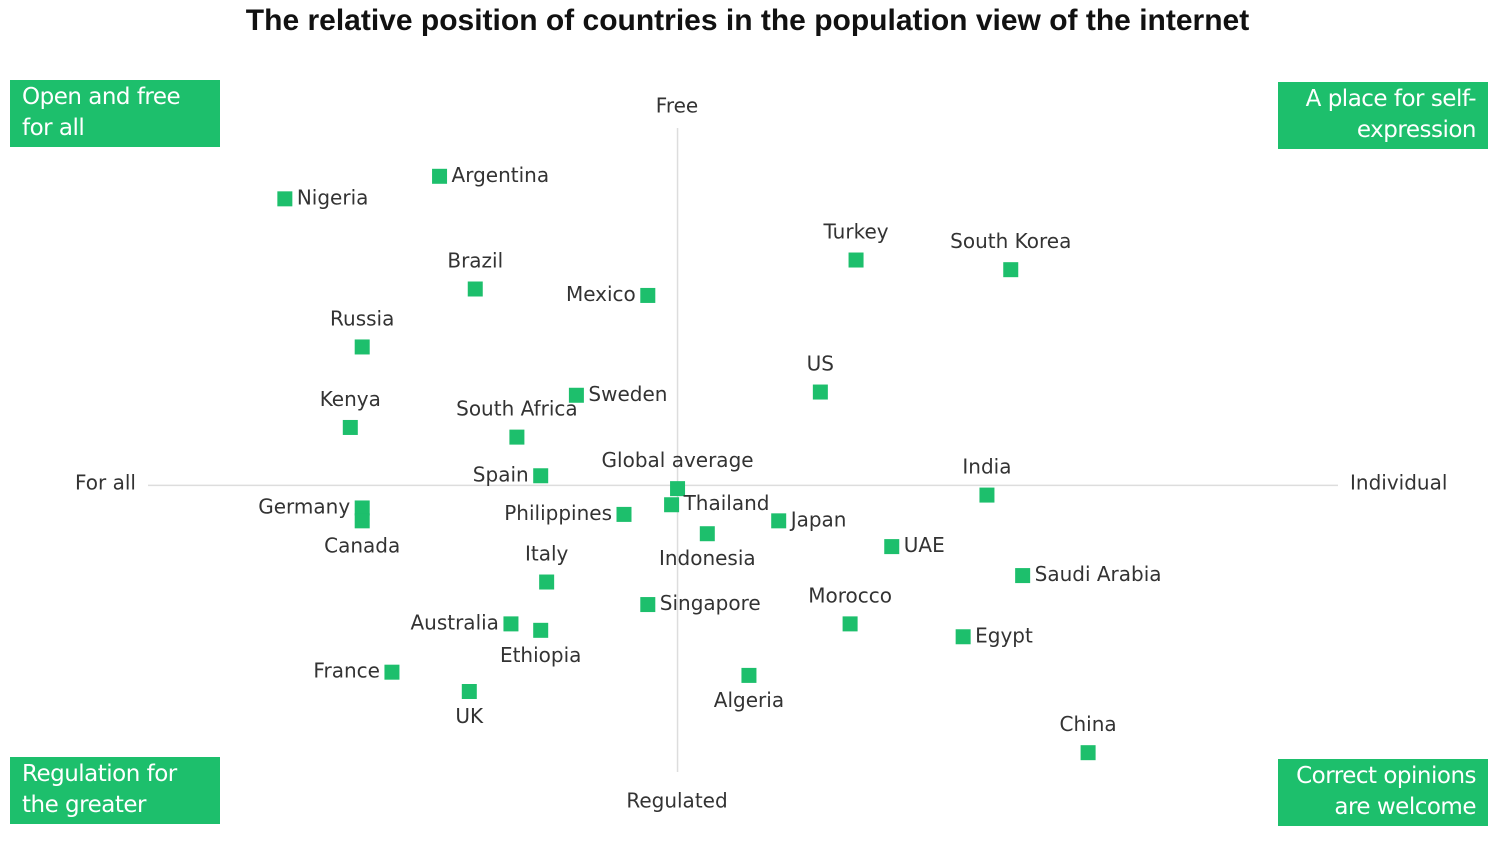 The height and width of the screenshot is (852, 1495). I want to click on quadrant-label: Open and free for all, so click(115, 113).